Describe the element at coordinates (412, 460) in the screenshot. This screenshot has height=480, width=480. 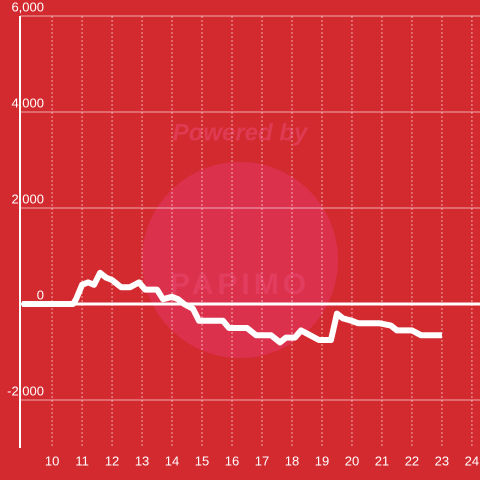
I see `x-tick-label: 22` at that location.